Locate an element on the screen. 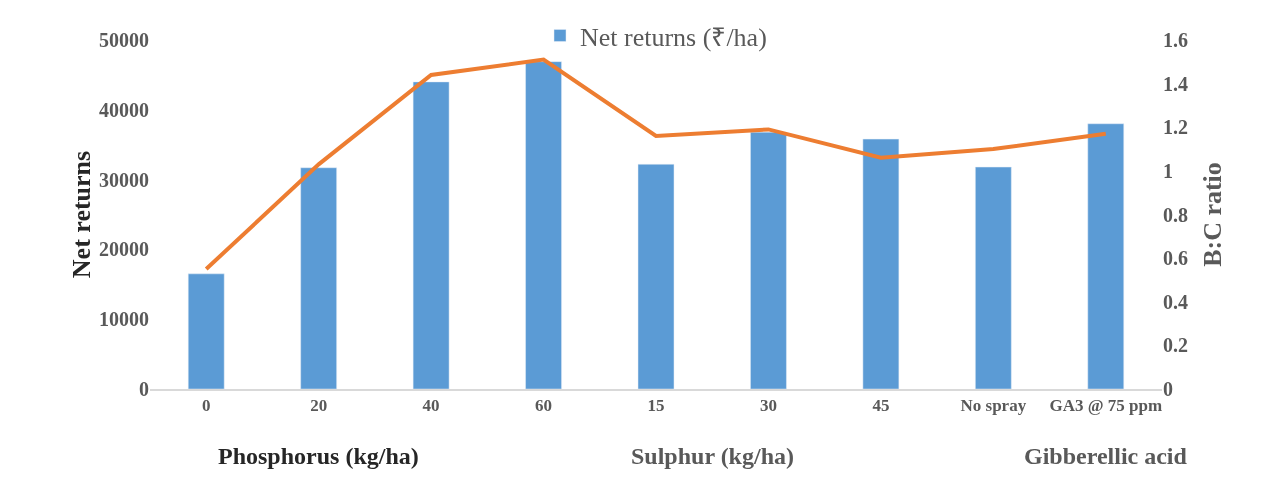 This screenshot has height=499, width=1287. y2-axis-title: B:C ratio is located at coordinates (1212, 214).